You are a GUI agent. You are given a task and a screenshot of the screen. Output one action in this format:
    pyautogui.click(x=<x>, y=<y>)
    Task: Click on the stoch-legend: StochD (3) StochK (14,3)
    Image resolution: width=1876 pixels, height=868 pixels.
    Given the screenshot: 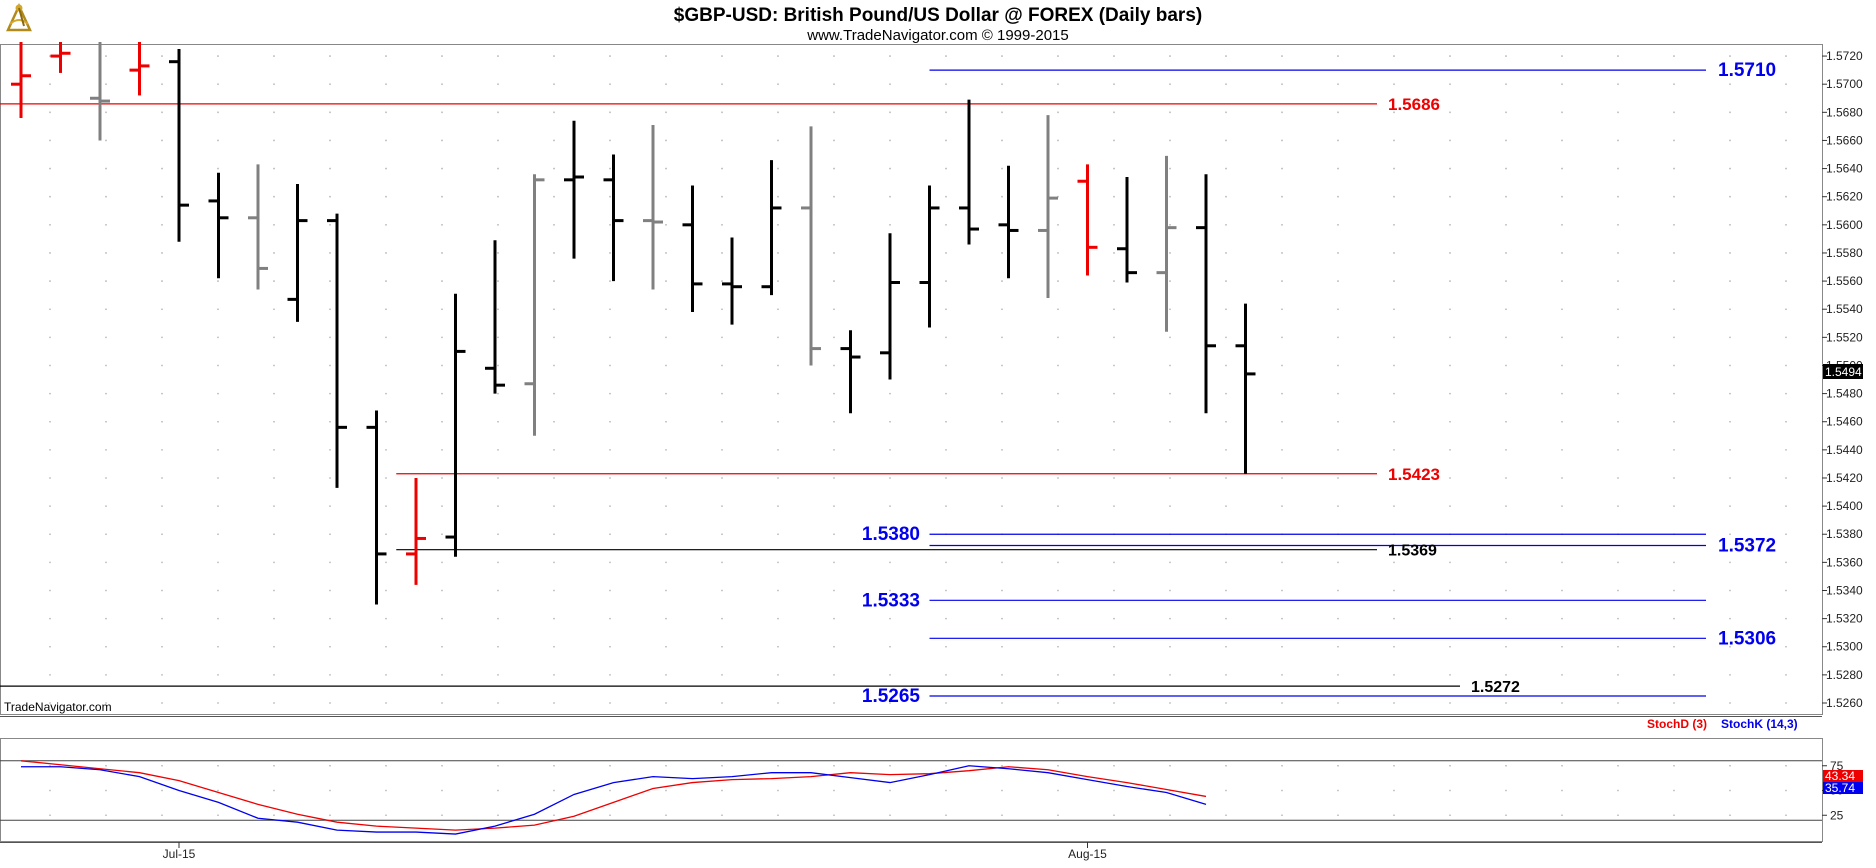 What is the action you would take?
    pyautogui.click(x=1722, y=724)
    